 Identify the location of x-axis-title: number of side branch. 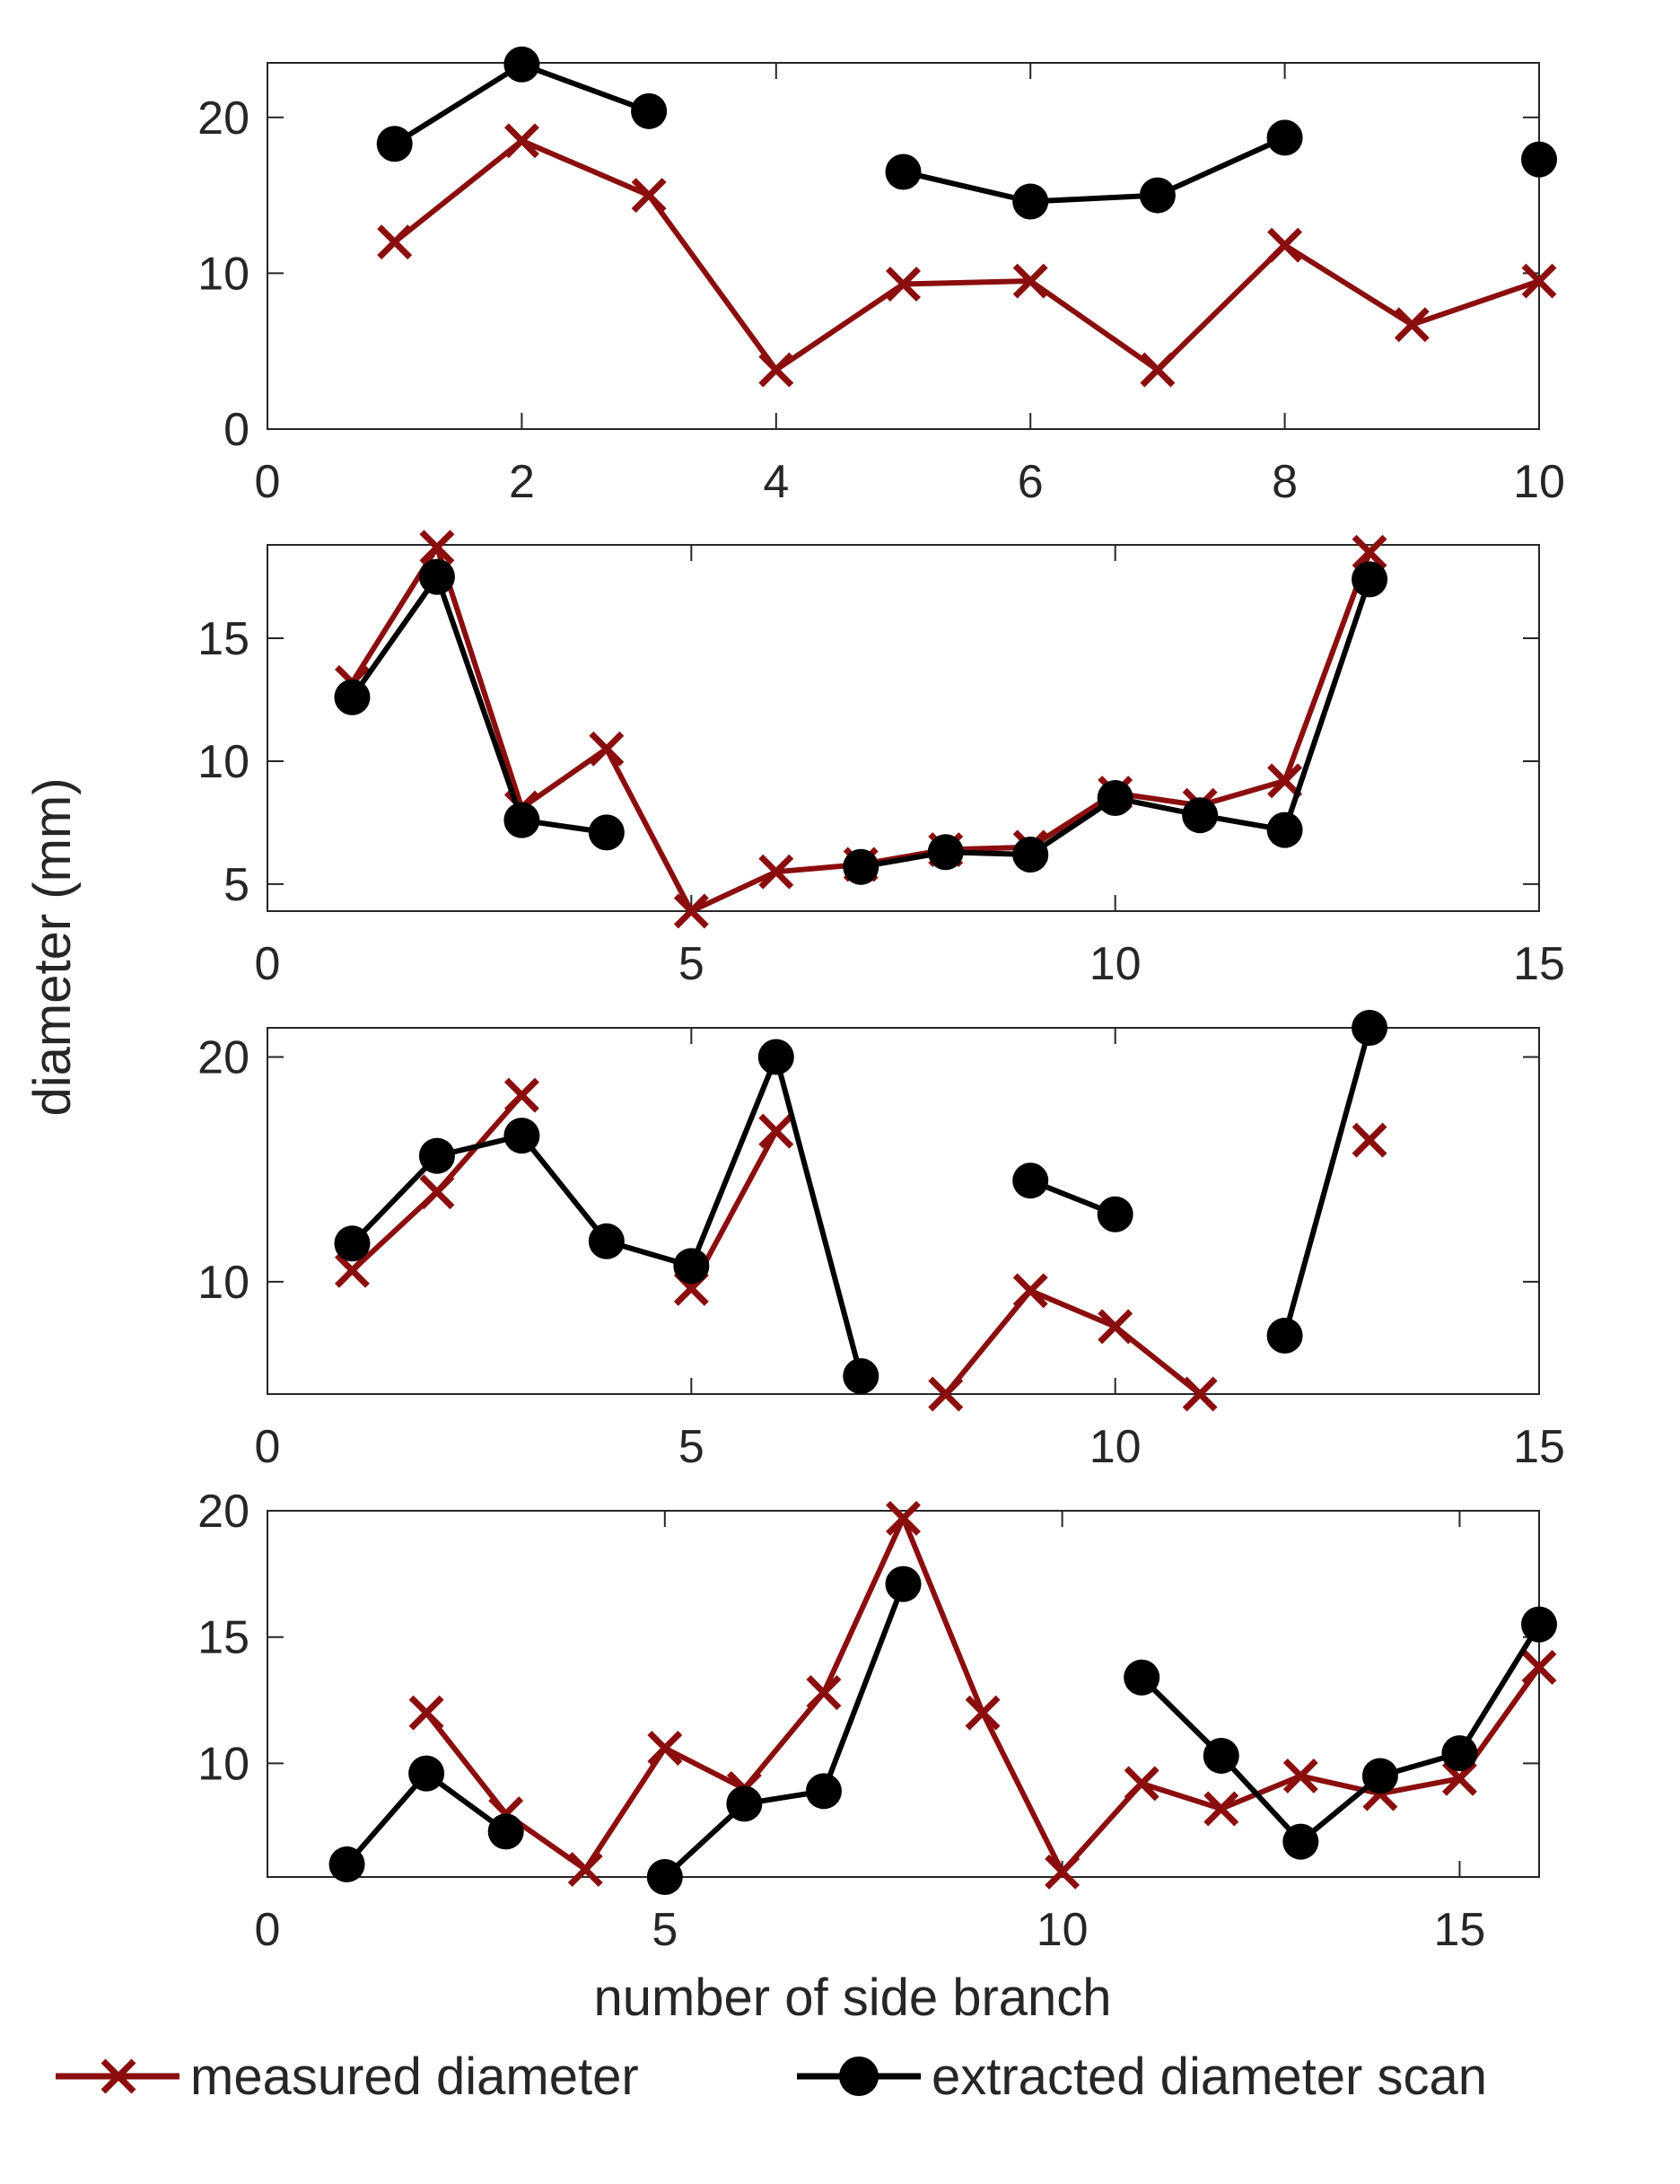
(852, 1998).